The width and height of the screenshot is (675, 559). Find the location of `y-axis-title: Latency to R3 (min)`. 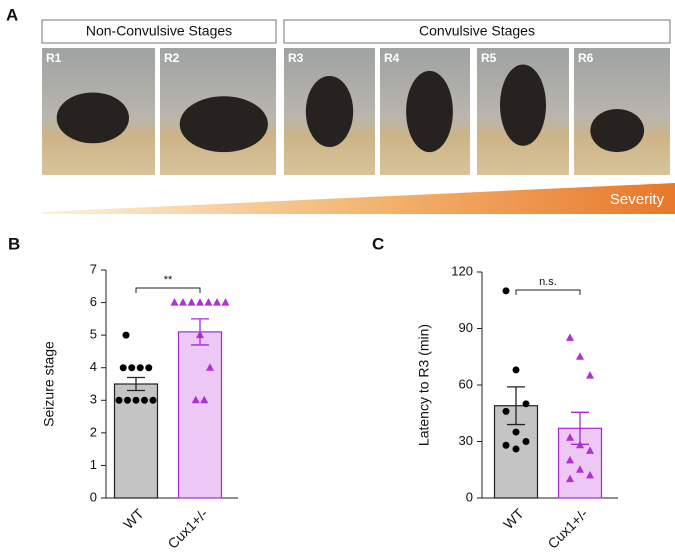

y-axis-title: Latency to R3 (min) is located at coordinates (424, 385).